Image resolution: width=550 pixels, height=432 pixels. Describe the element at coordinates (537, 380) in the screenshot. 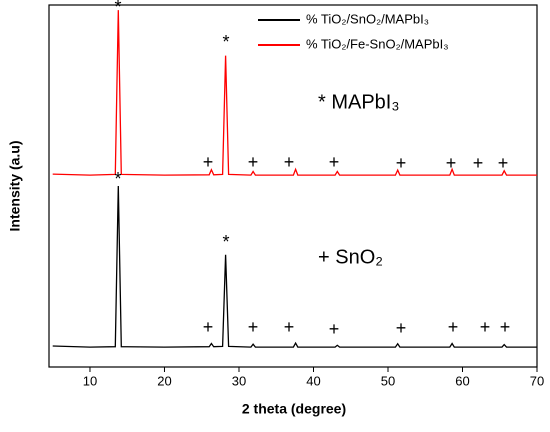

I see `x-tick-label: 70` at that location.